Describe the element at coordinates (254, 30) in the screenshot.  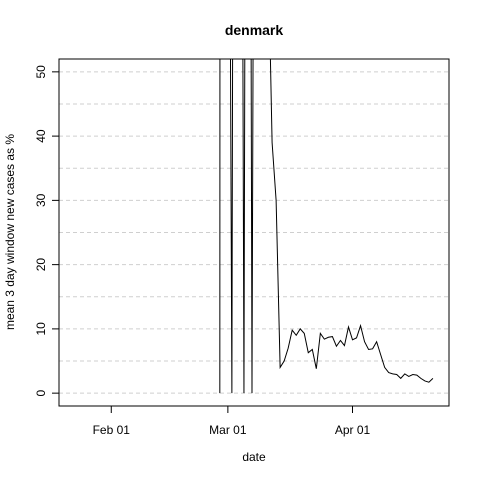
I see `chart-title: denmark` at that location.